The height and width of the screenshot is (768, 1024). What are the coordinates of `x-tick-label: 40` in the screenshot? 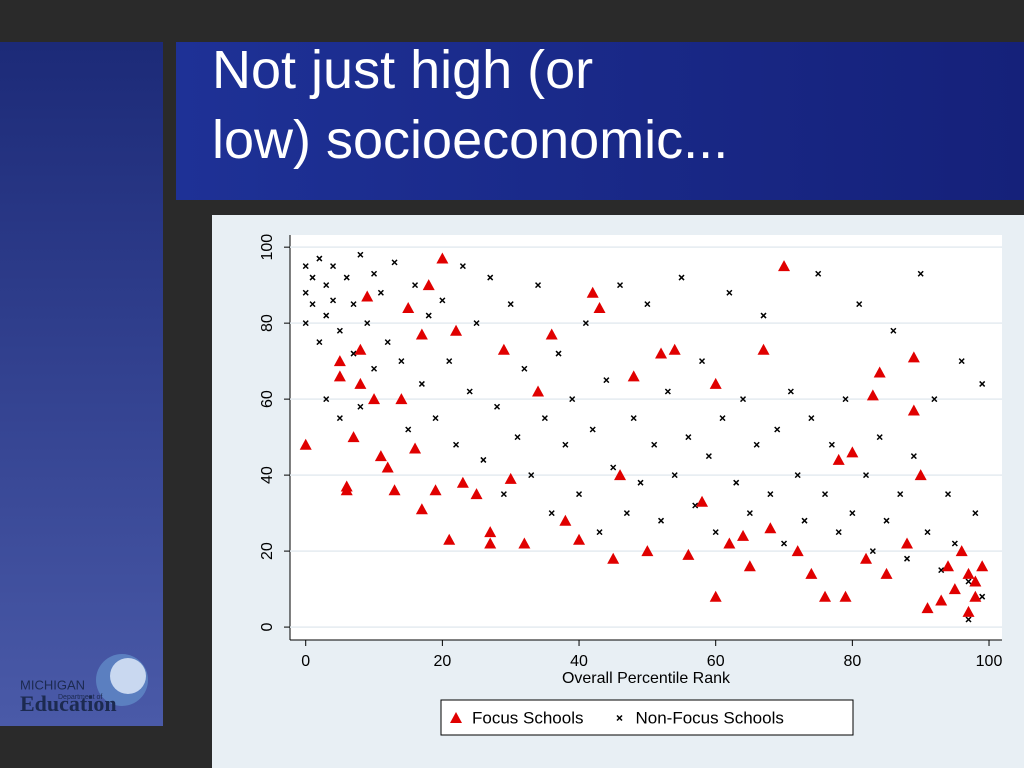 It's located at (579, 661).